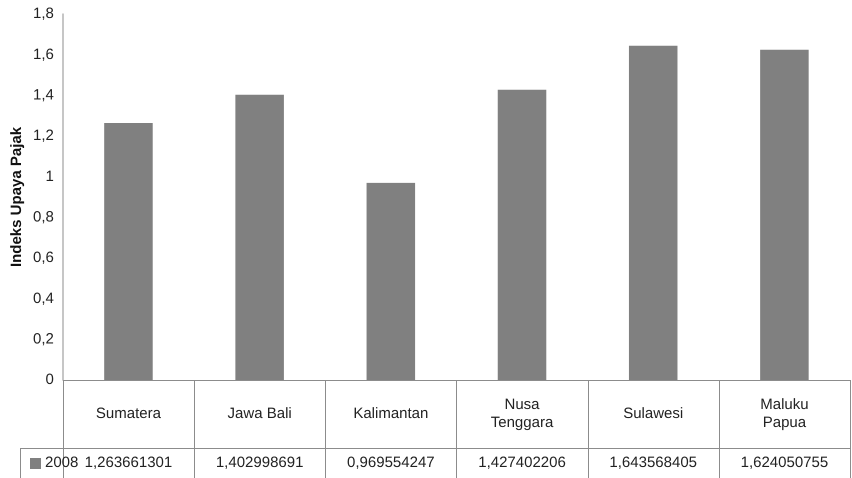 The height and width of the screenshot is (478, 852). I want to click on y-tick-label: 0,8, so click(43, 217).